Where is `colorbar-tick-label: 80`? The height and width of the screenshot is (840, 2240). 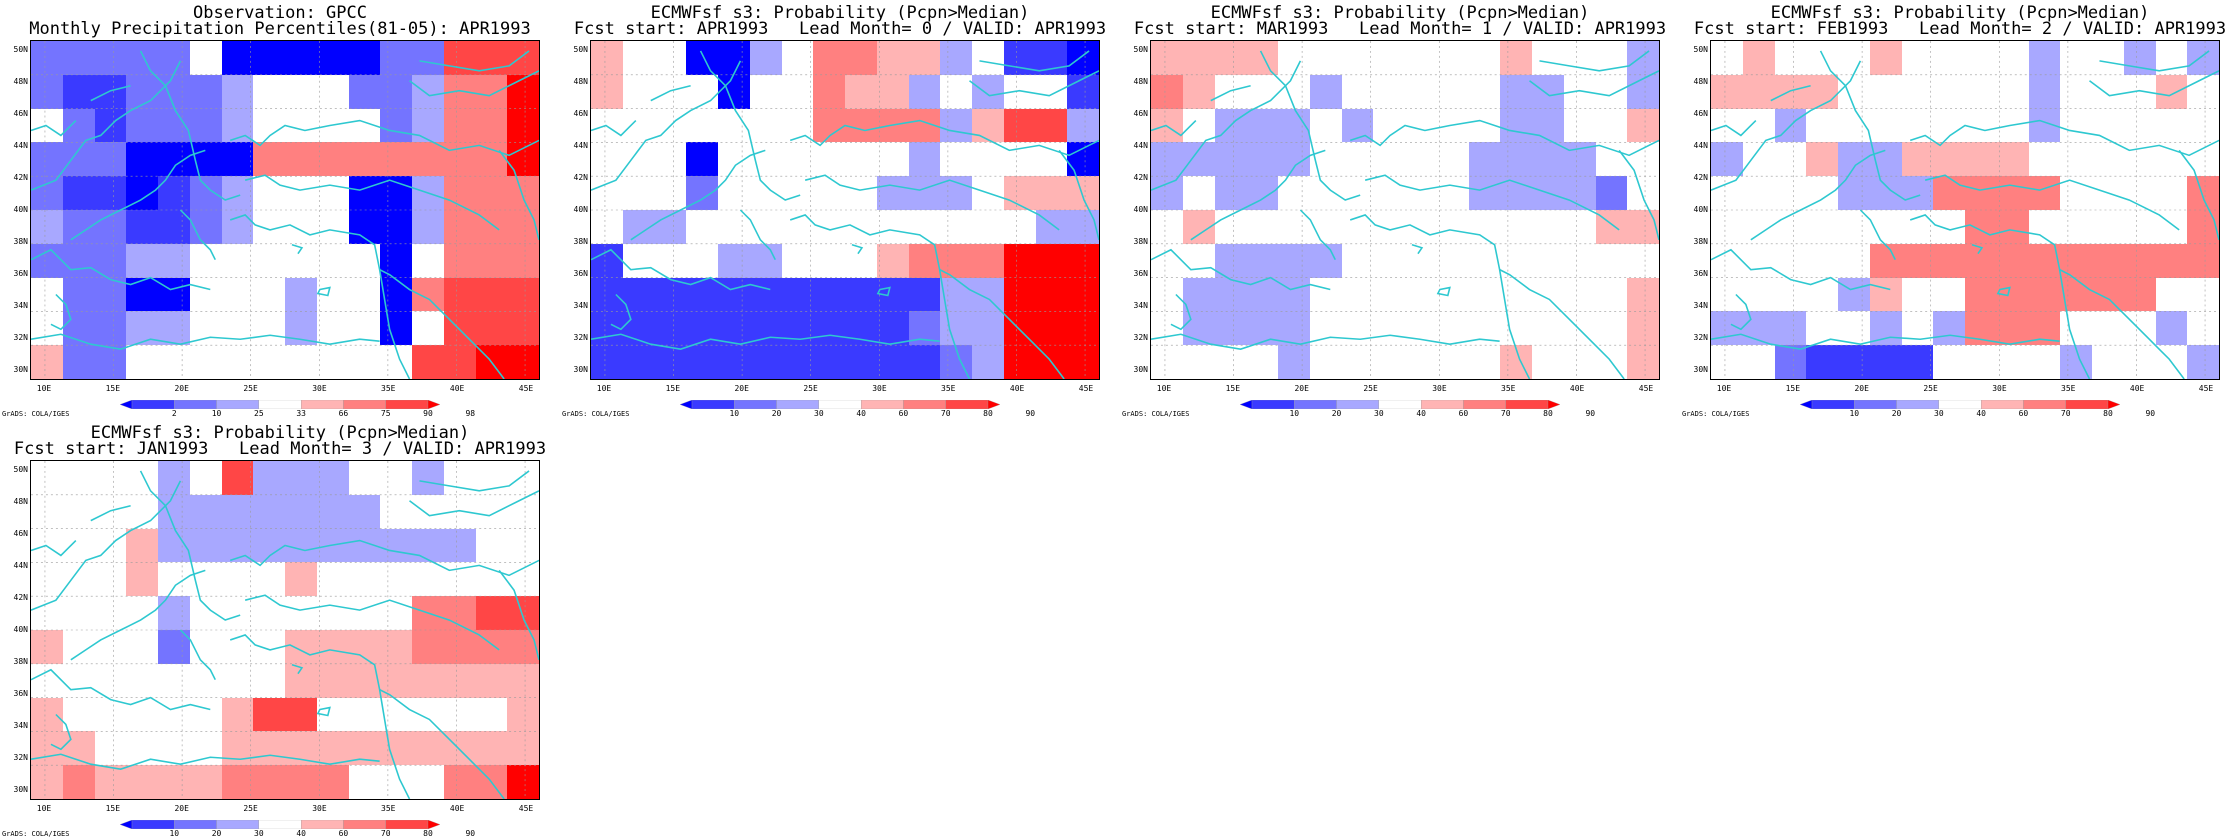 colorbar-tick-label: 80 is located at coordinates (988, 413).